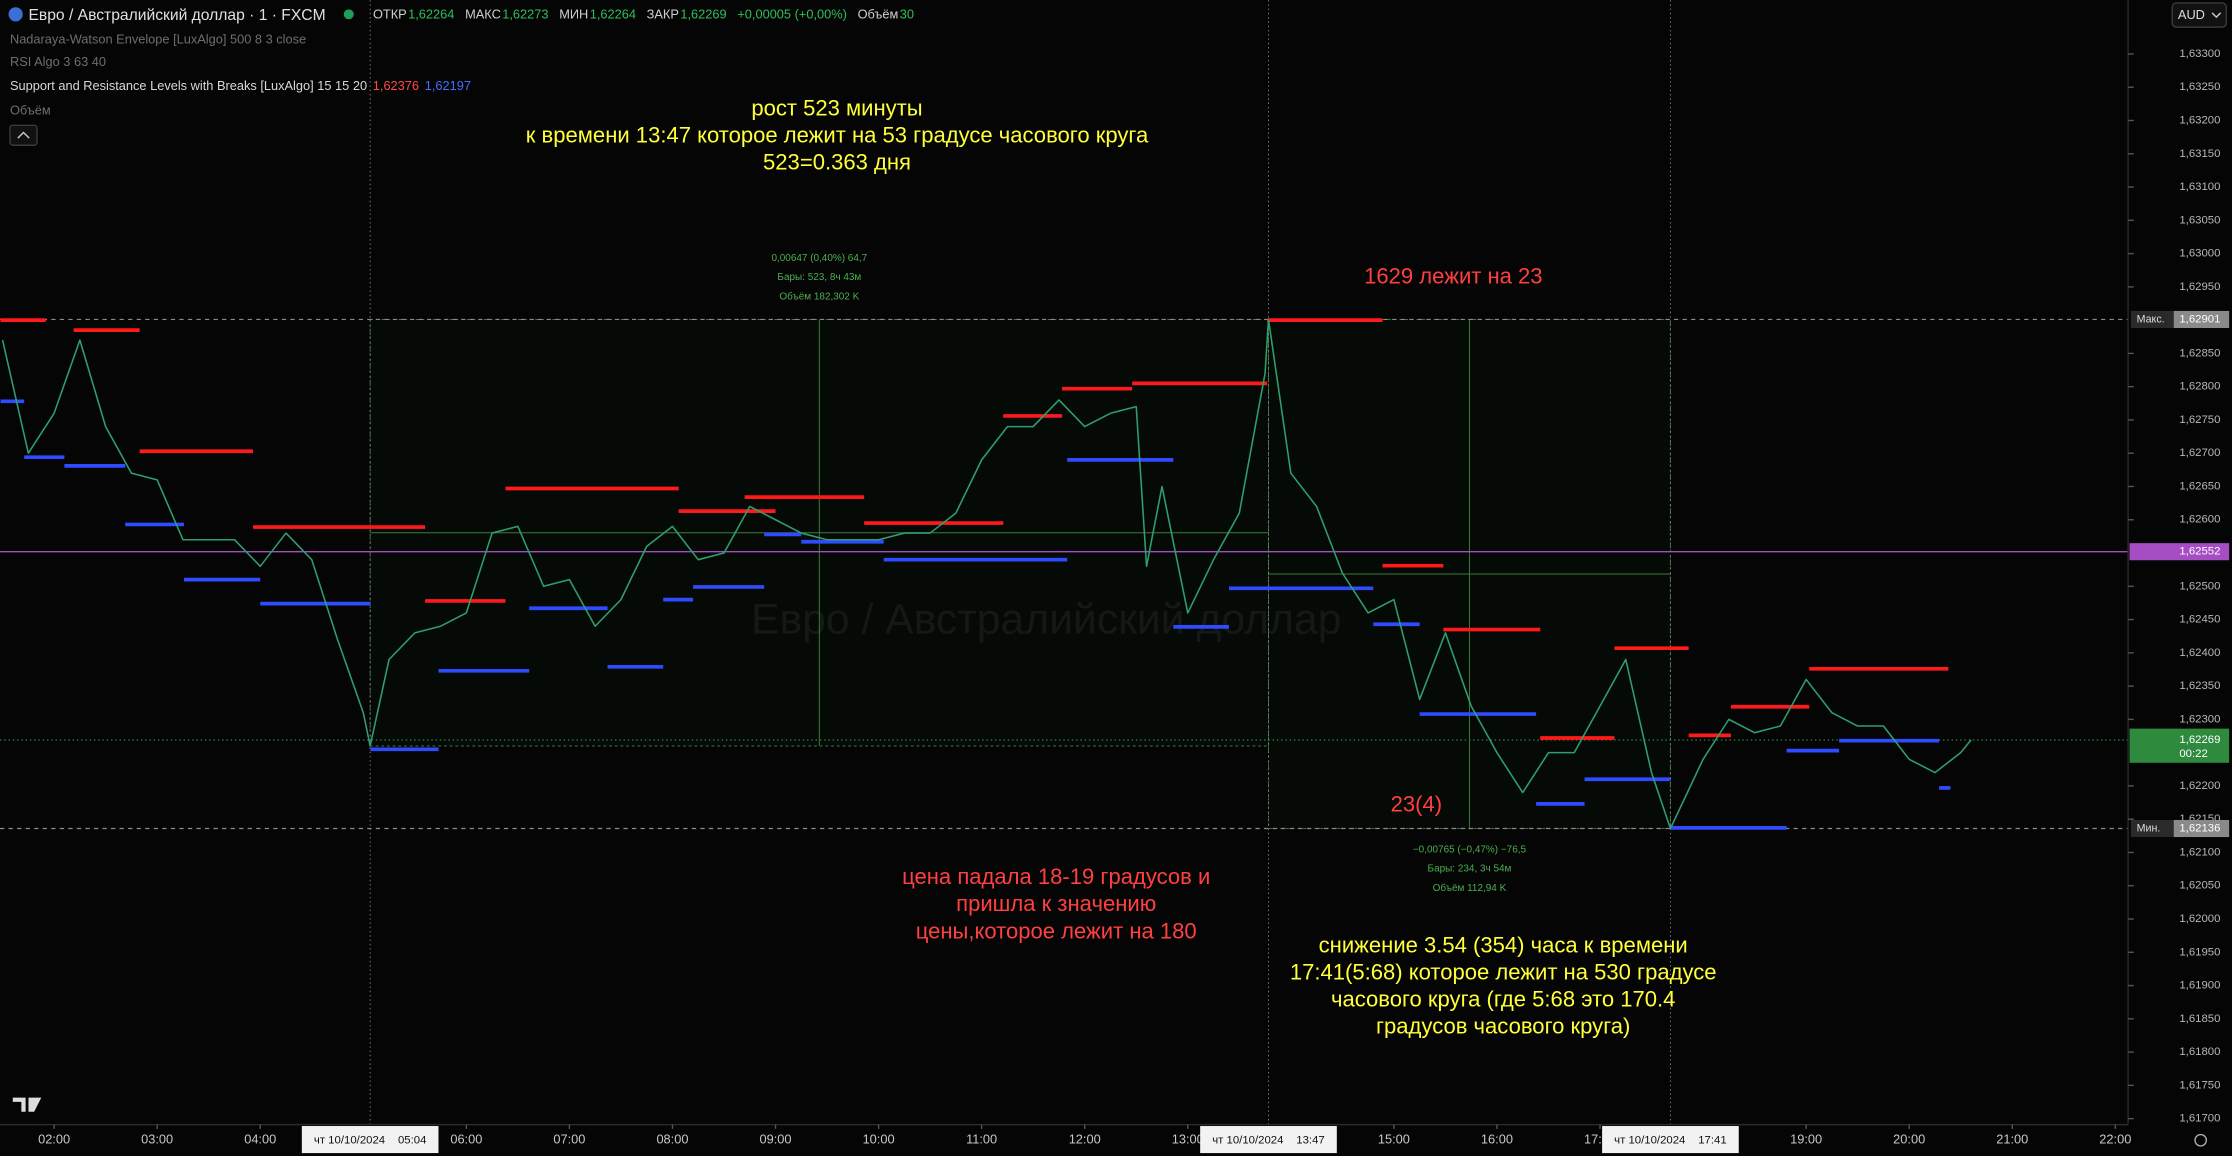 The height and width of the screenshot is (1156, 2232). I want to click on y-tick-label: 1,61850, so click(2199, 1019).